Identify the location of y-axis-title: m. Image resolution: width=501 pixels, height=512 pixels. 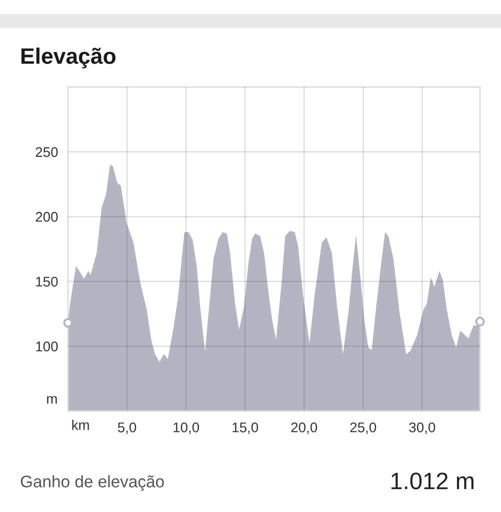
(52, 400).